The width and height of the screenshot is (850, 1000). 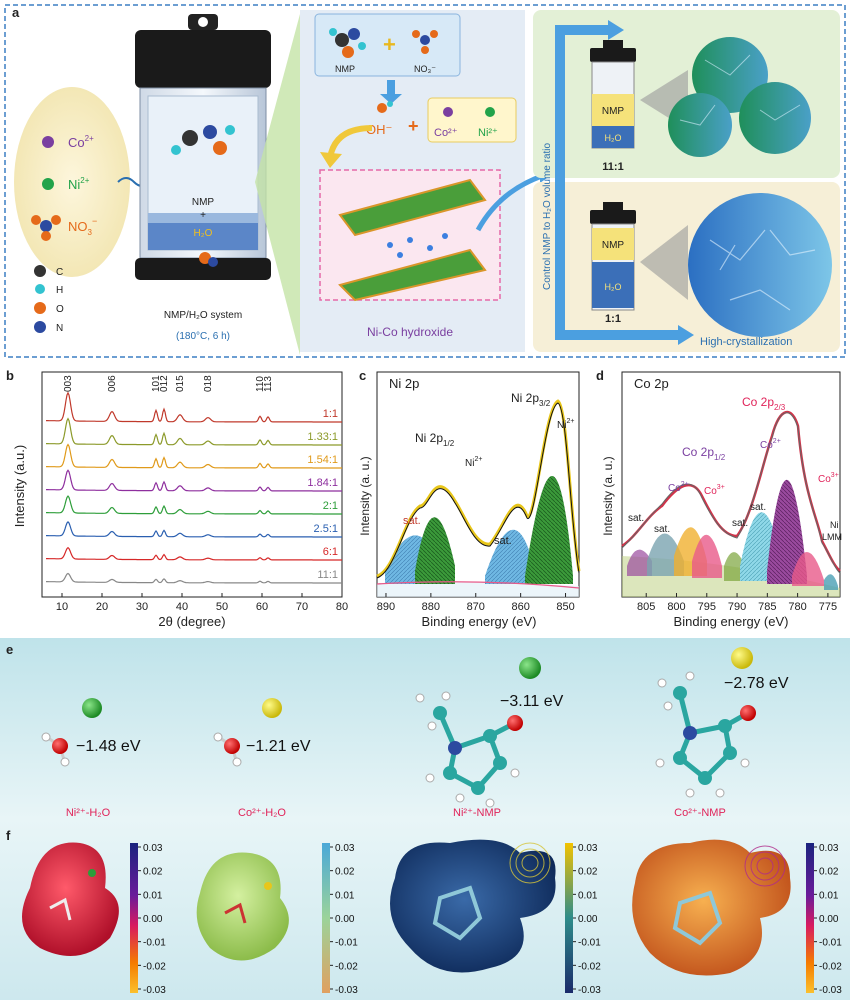 I want to click on ni2p-y-axis-label: Intensity (a. u.), so click(x=365, y=495).